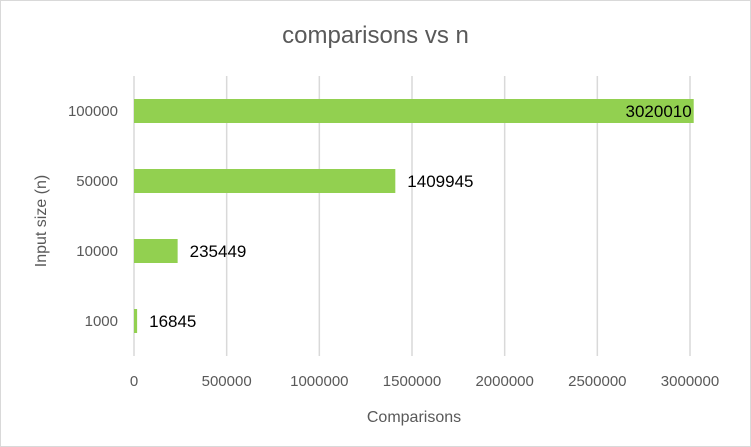  What do you see at coordinates (412, 381) in the screenshot?
I see `x-tick-label: 1500000` at bounding box center [412, 381].